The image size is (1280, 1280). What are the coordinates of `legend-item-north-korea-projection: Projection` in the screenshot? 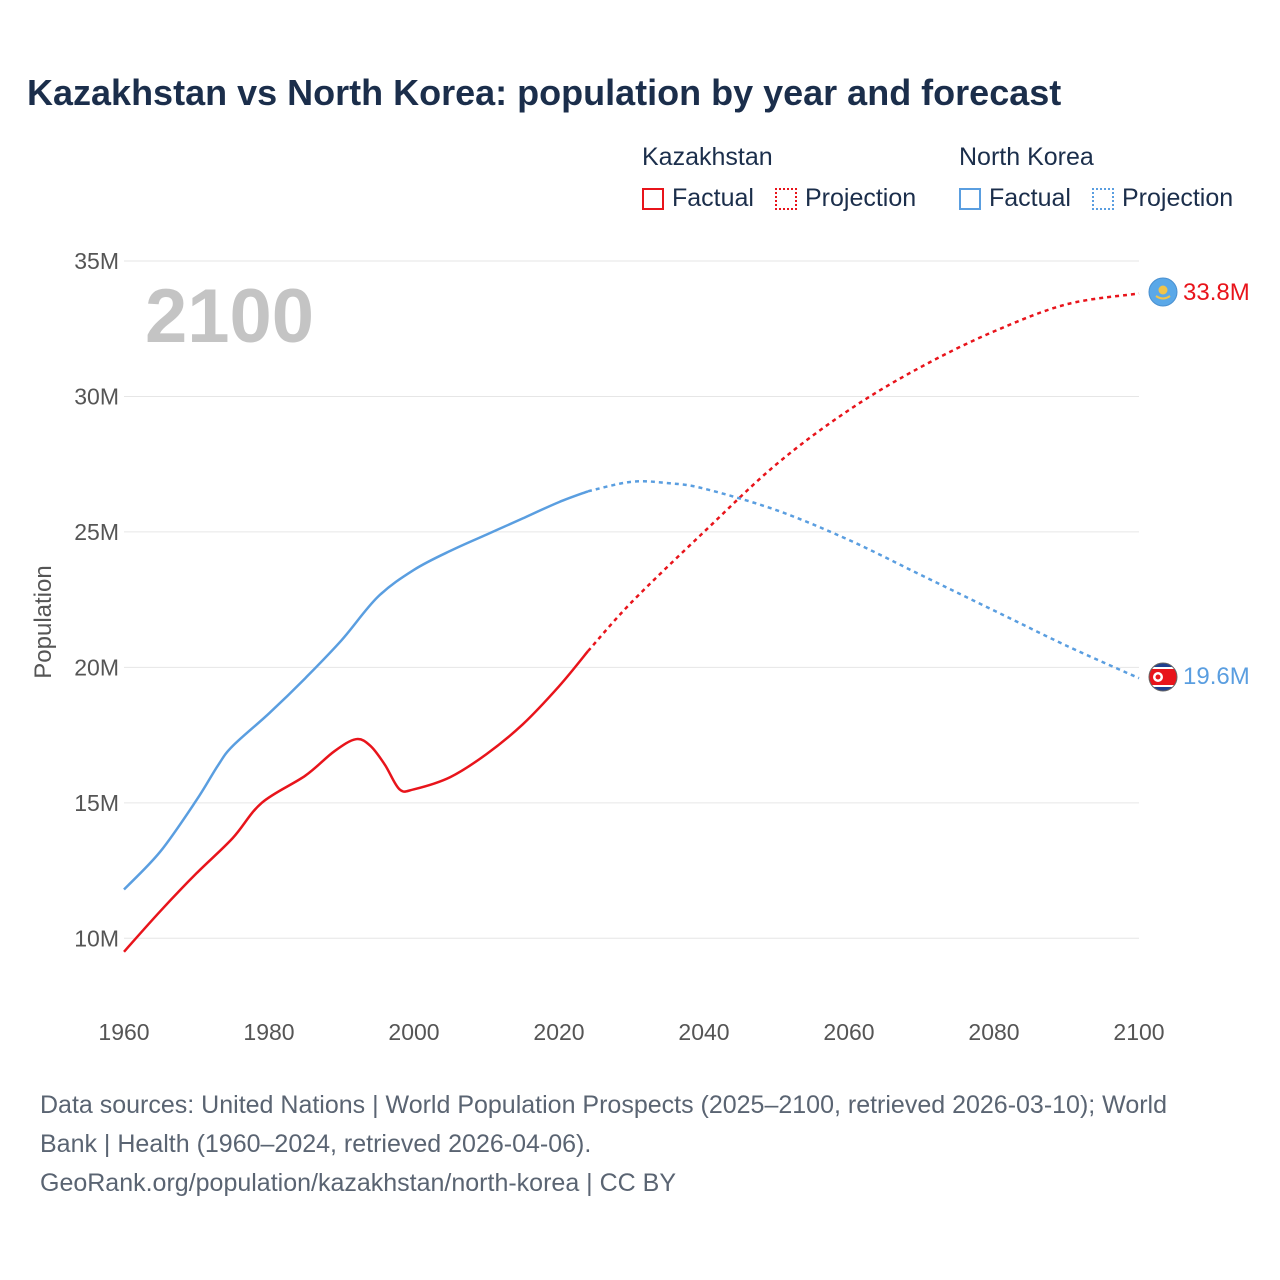 It's located at (1162, 198).